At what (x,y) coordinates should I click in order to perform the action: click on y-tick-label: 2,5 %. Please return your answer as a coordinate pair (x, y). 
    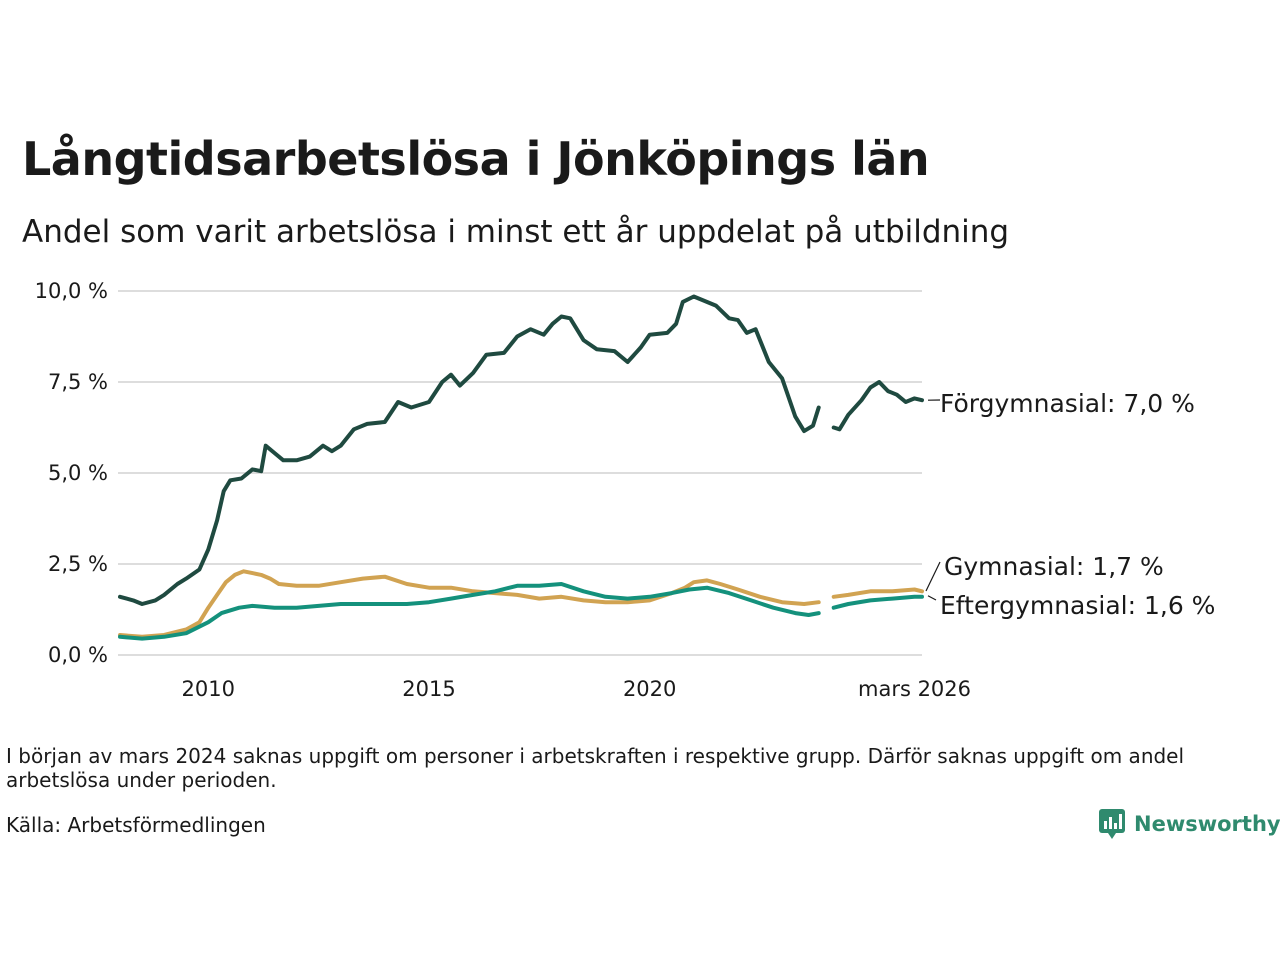
    Looking at the image, I should click on (78, 564).